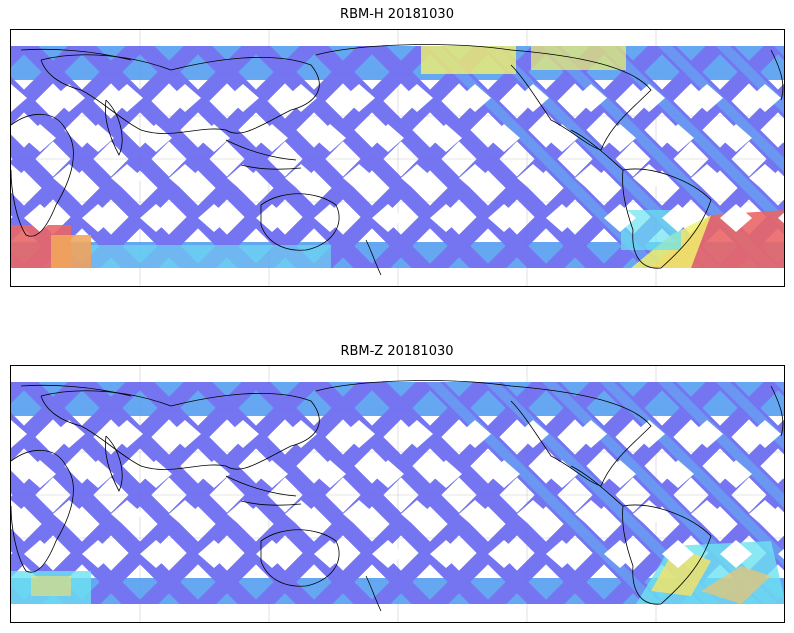 This screenshot has height=633, width=794. I want to click on panel-title-rbm-h: RBM-H 20181030, so click(397, 14).